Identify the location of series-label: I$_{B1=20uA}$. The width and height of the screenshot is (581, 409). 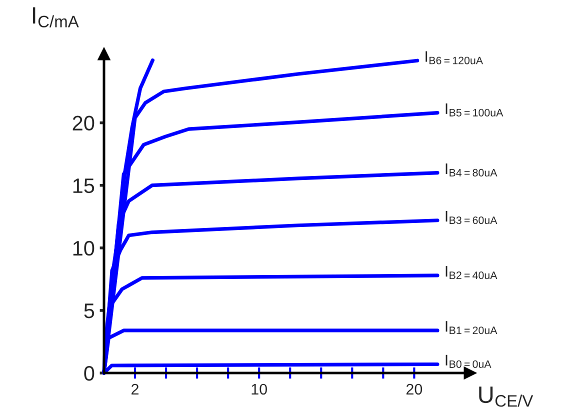
(472, 327).